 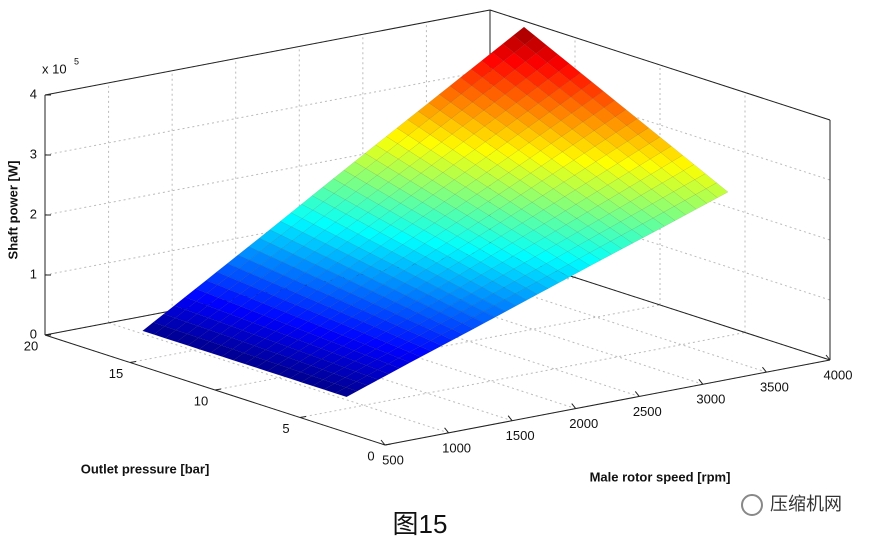 I want to click on x-tick-label: 2000, so click(x=583, y=423).